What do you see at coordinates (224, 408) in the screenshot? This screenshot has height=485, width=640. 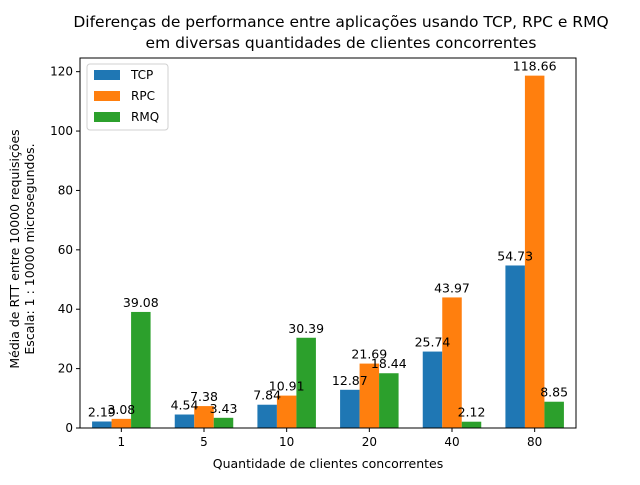 I see `data-label-rmq-5: 3.43` at bounding box center [224, 408].